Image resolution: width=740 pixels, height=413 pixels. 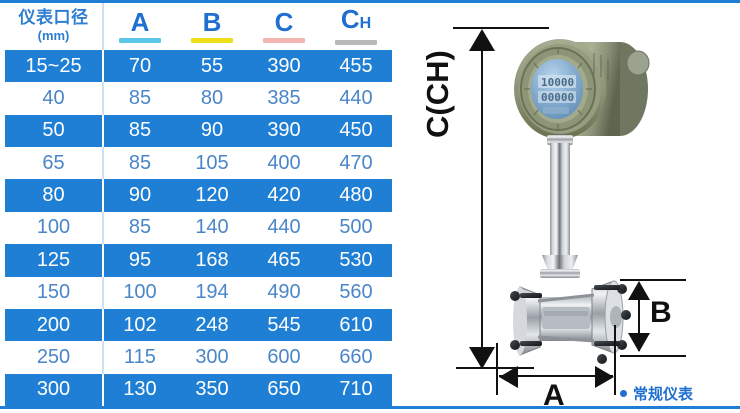 I want to click on diagram-caption-text: 常规仪表, so click(x=663, y=394).